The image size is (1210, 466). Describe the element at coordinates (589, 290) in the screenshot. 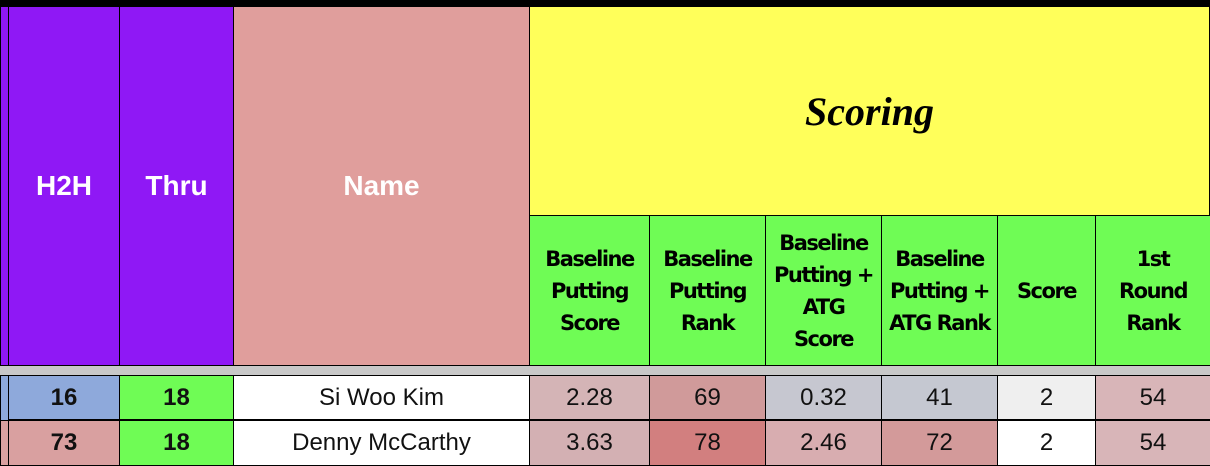

I see `subcolumn-header: Baseline Putting Score` at that location.